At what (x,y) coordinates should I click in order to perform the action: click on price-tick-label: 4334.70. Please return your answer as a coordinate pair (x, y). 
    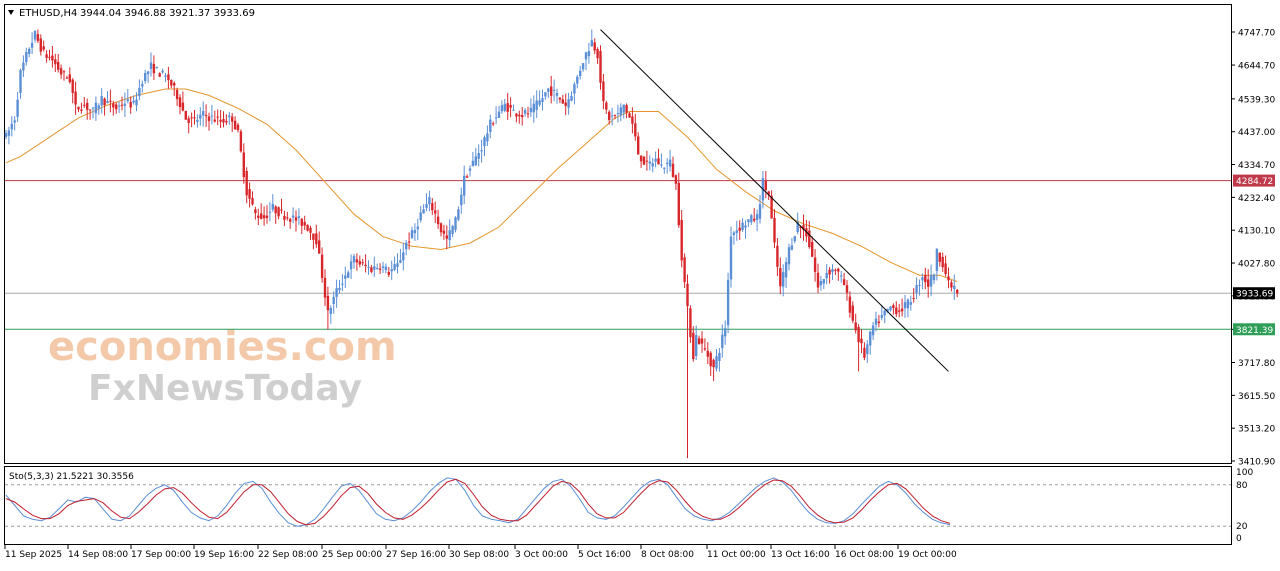
    Looking at the image, I should click on (1256, 166).